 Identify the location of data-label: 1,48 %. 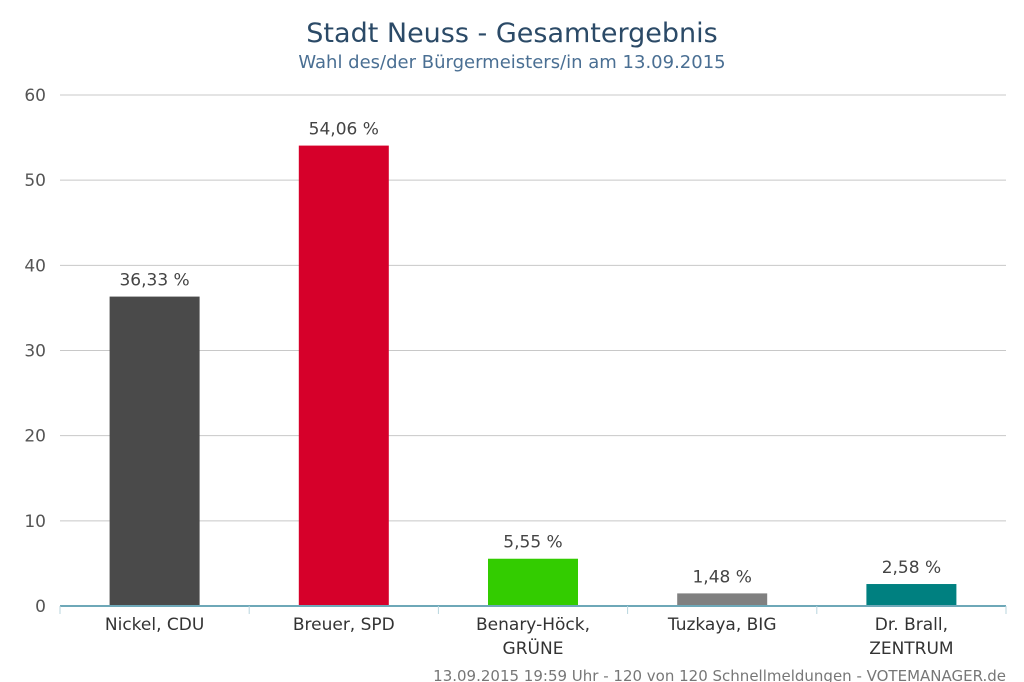
(721, 577).